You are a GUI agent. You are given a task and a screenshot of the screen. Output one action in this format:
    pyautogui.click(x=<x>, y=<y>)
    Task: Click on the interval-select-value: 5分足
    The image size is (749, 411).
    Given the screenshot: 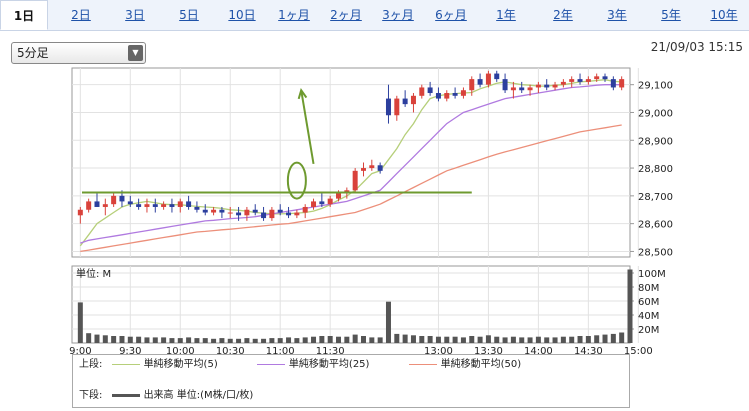 What is the action you would take?
    pyautogui.click(x=33, y=53)
    